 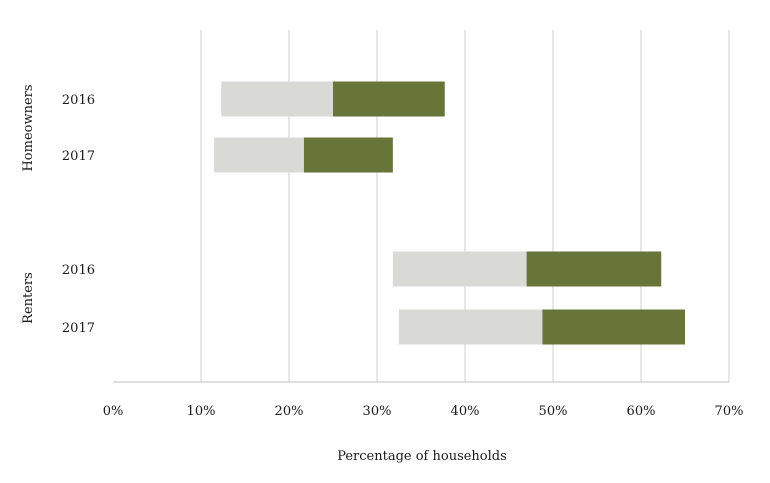 What do you see at coordinates (423, 411) in the screenshot?
I see `x-tick-labels: 0% 10% 20% 30% 40% 50% 60% 70%` at bounding box center [423, 411].